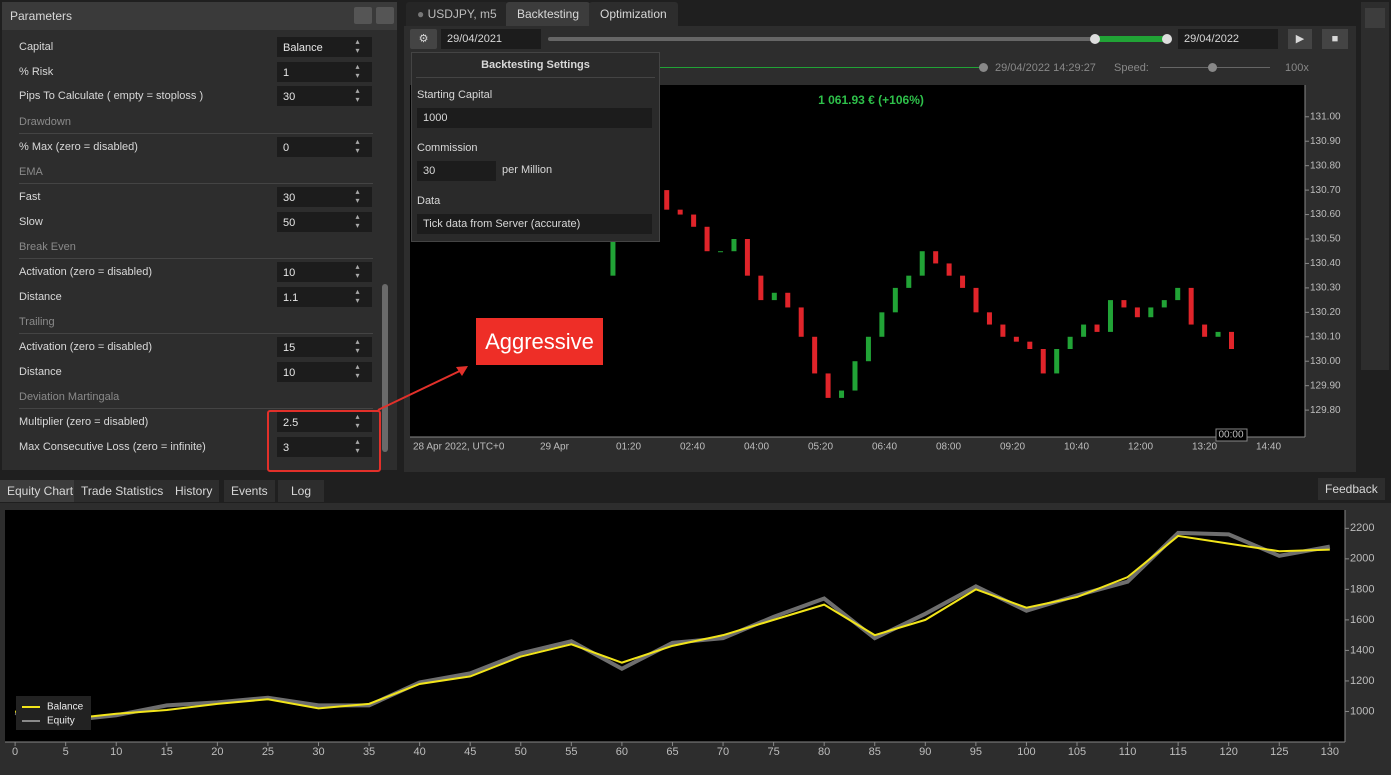 The image size is (1391, 775). I want to click on y-tick-label: 1400, so click(1362, 650).